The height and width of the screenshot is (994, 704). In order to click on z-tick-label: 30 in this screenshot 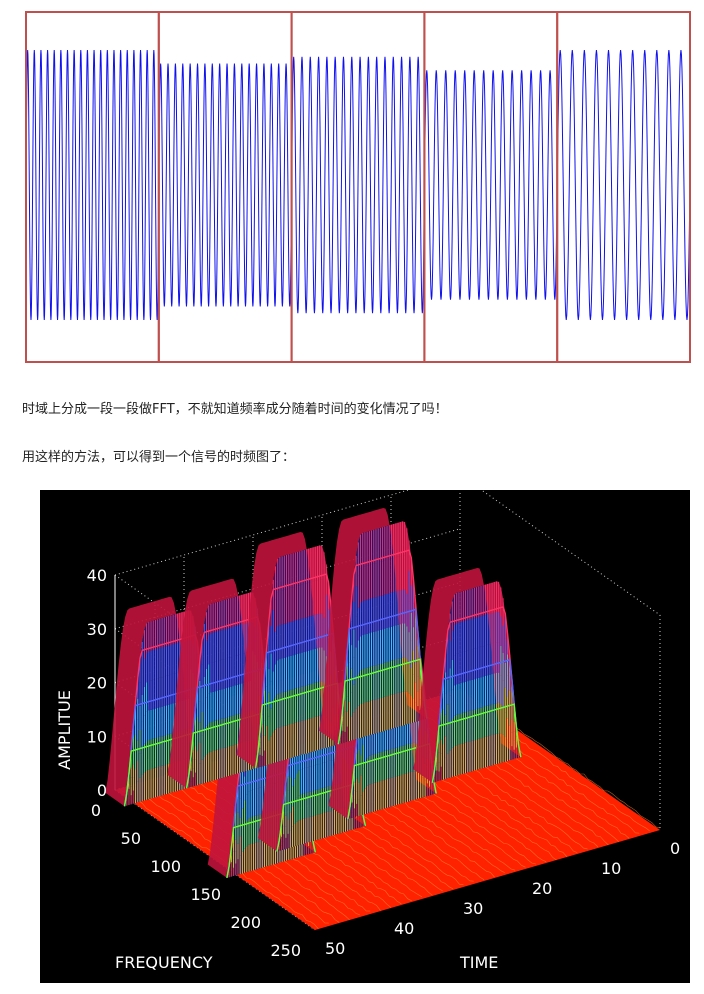, I will do `click(97, 629)`.